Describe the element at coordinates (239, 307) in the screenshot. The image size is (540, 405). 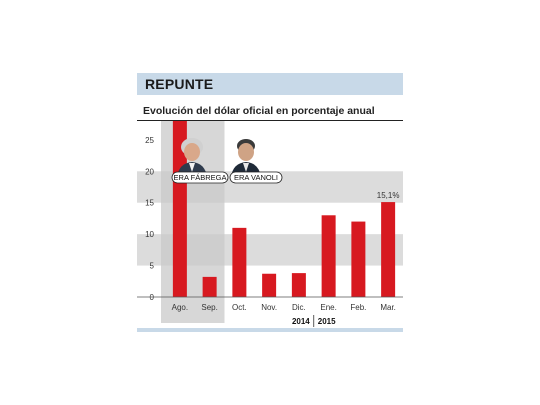
I see `x-tick-label: Oct.` at that location.